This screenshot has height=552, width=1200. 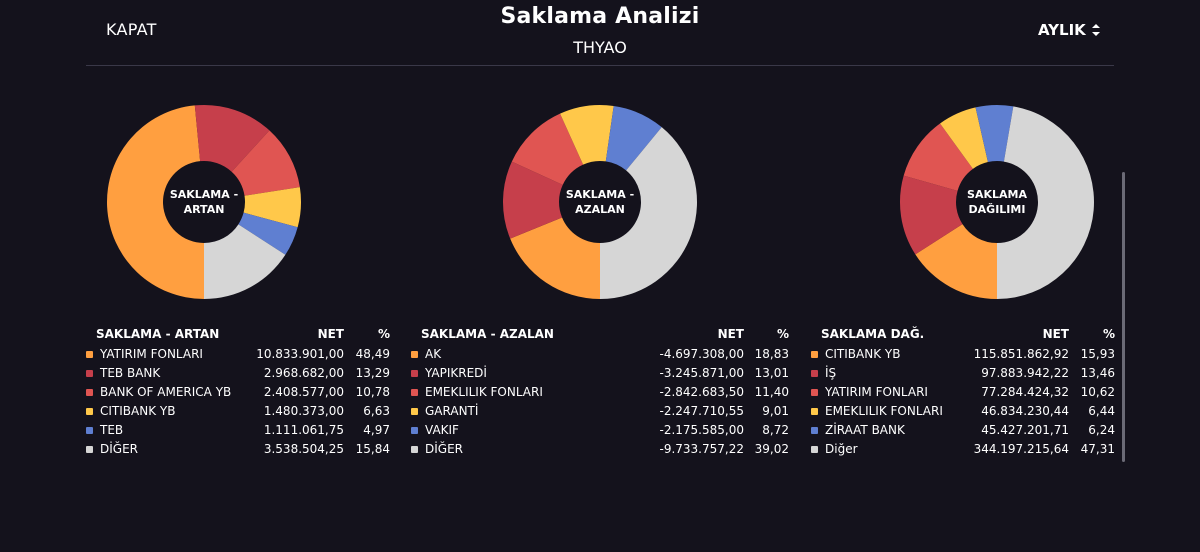 I want to click on row-name: TEB BANK, so click(x=130, y=373).